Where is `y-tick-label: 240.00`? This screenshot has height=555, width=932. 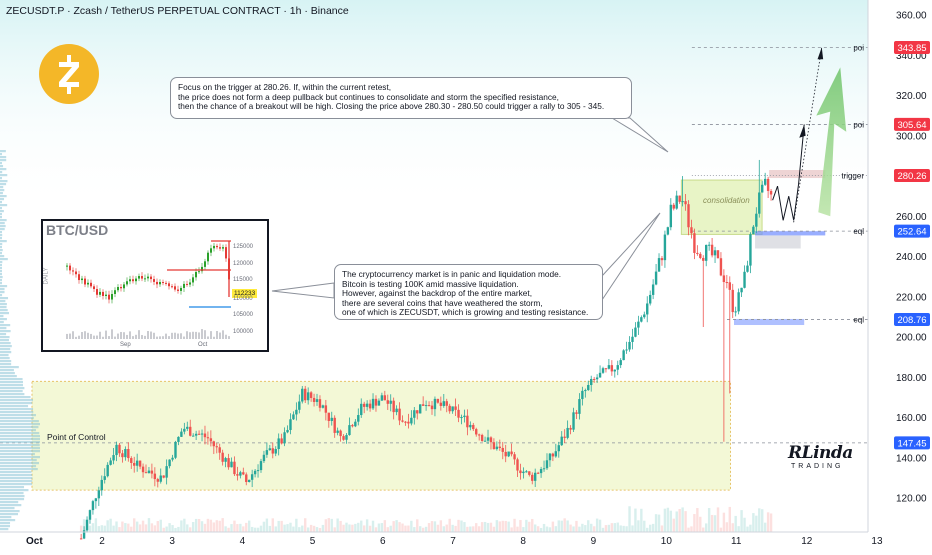
y-tick-label: 240.00 is located at coordinates (911, 257).